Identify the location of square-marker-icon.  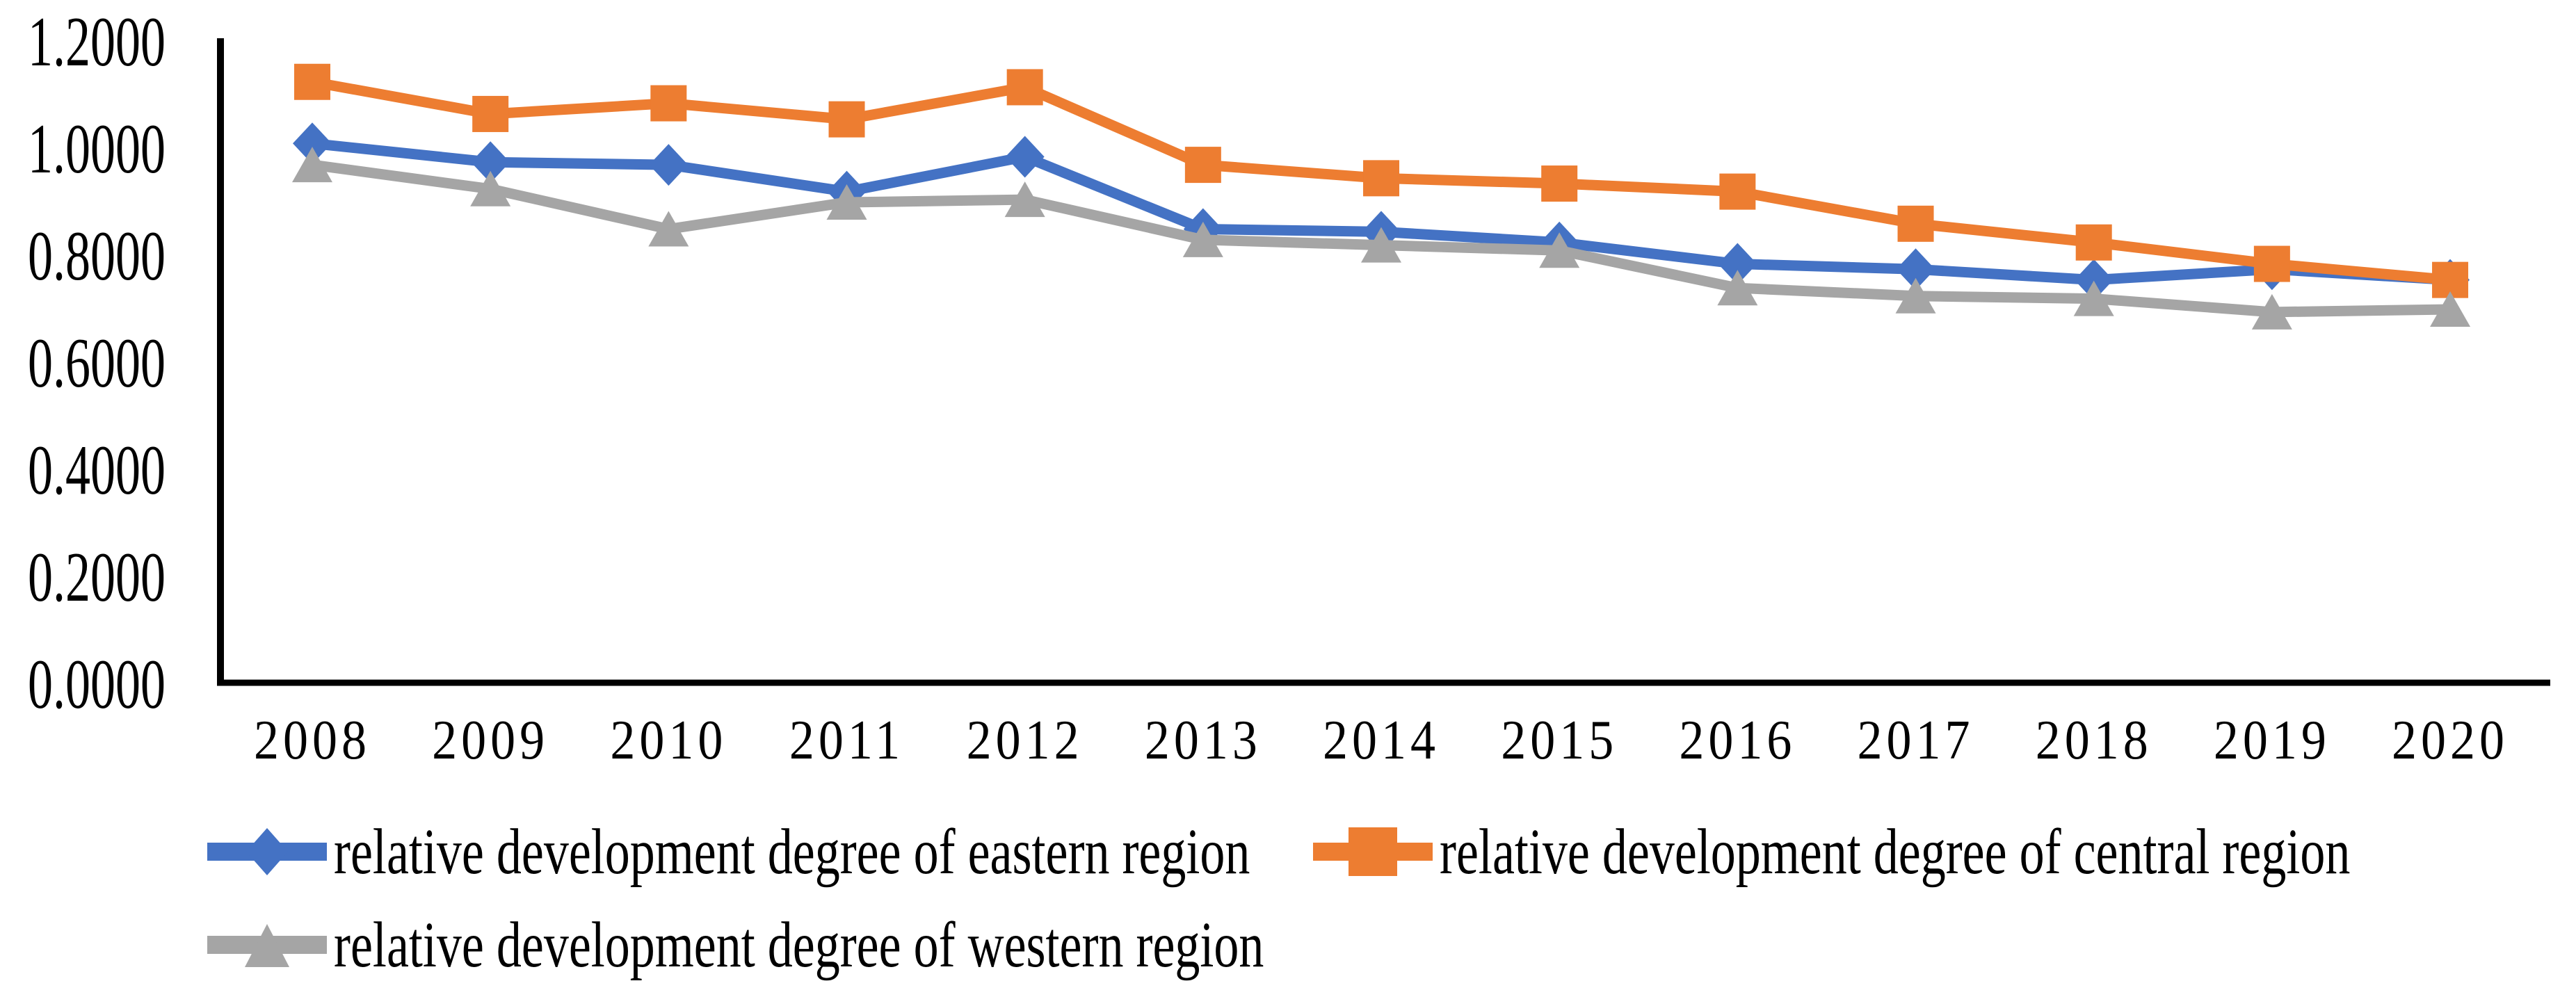
(1373, 851).